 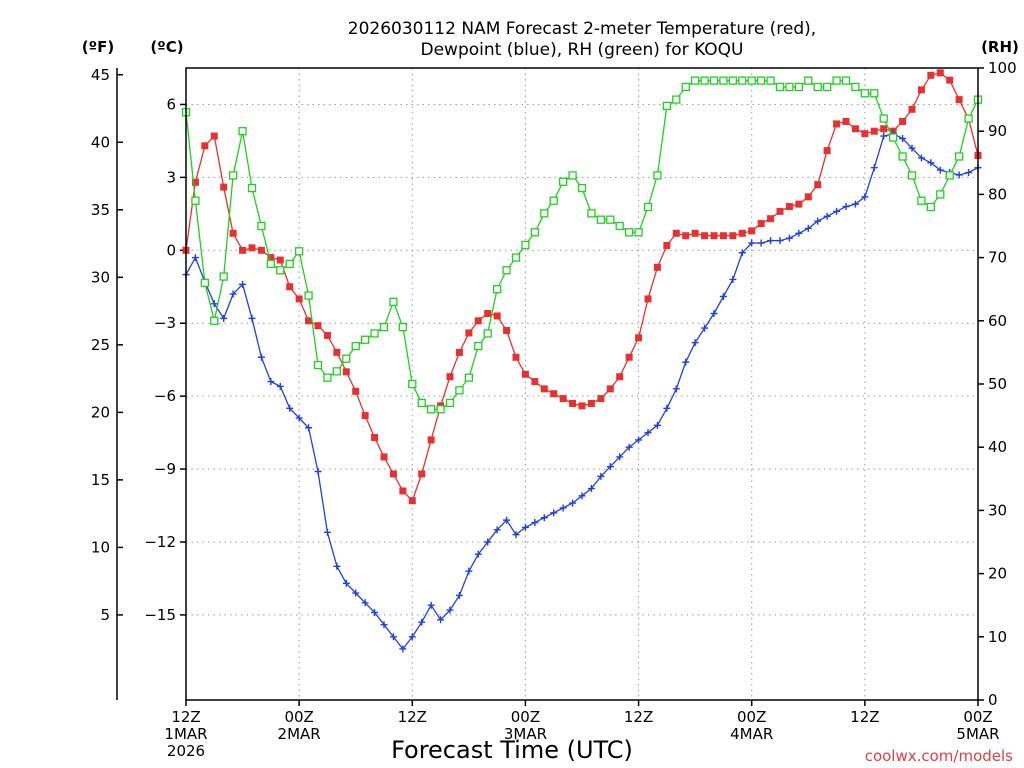 What do you see at coordinates (185, 717) in the screenshot?
I see `x-tick-label: 12Z` at bounding box center [185, 717].